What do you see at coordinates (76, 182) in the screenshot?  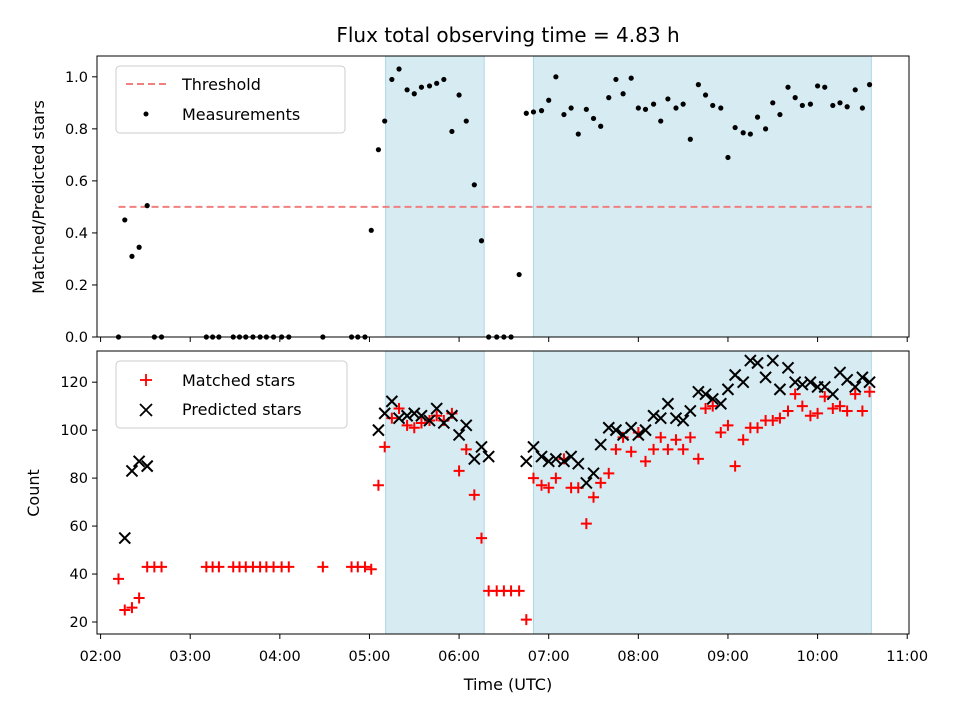 I see `y-tick-label: 0.6` at bounding box center [76, 182].